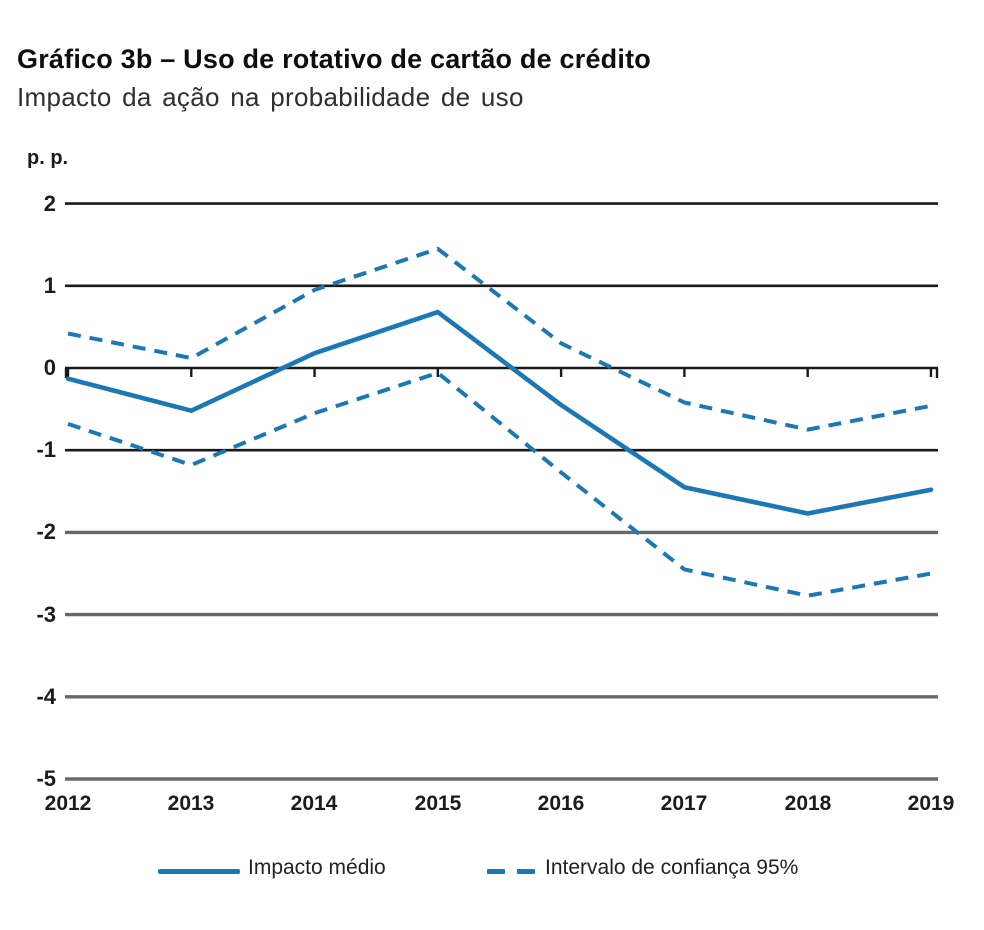  I want to click on legend-mean-label: Impacto médio, so click(317, 867).